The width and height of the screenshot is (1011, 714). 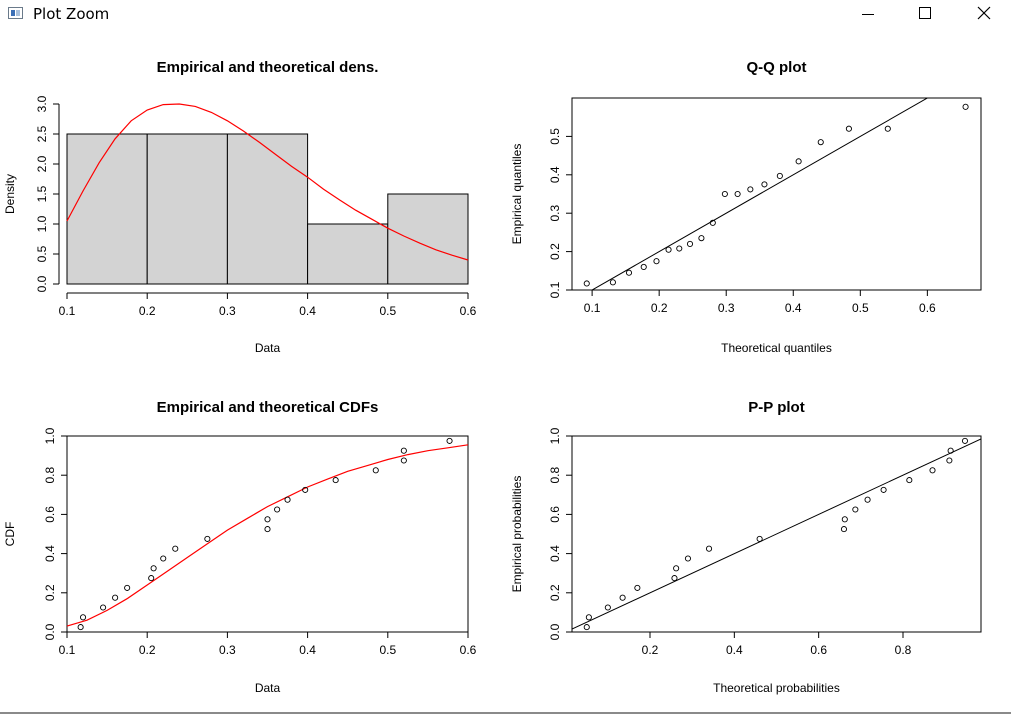 What do you see at coordinates (555, 435) in the screenshot?
I see `y-tick-label: 1.0` at bounding box center [555, 435].